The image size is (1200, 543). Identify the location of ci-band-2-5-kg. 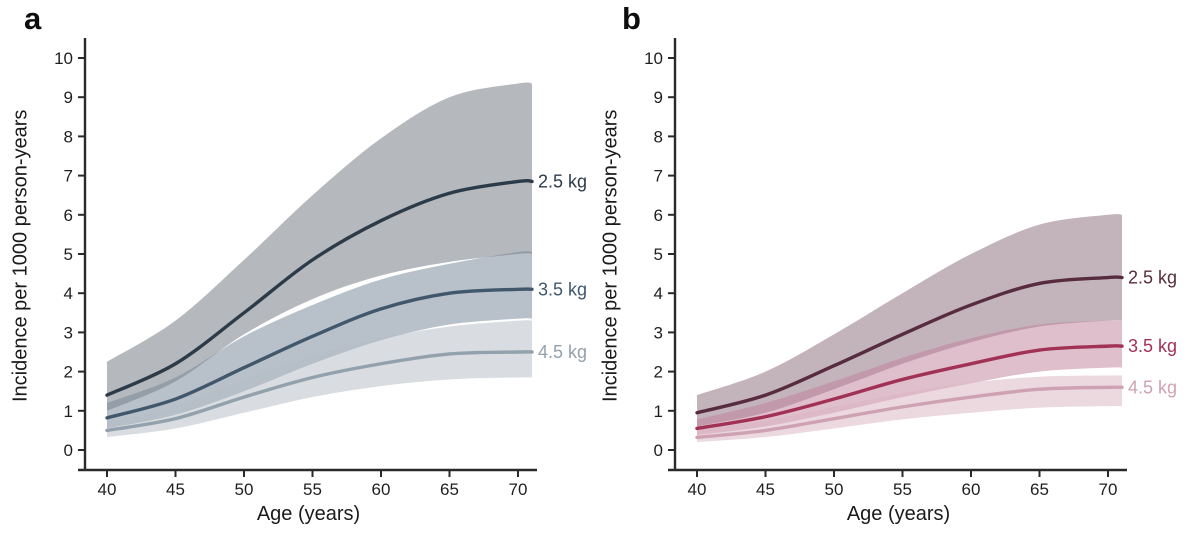
(909, 320).